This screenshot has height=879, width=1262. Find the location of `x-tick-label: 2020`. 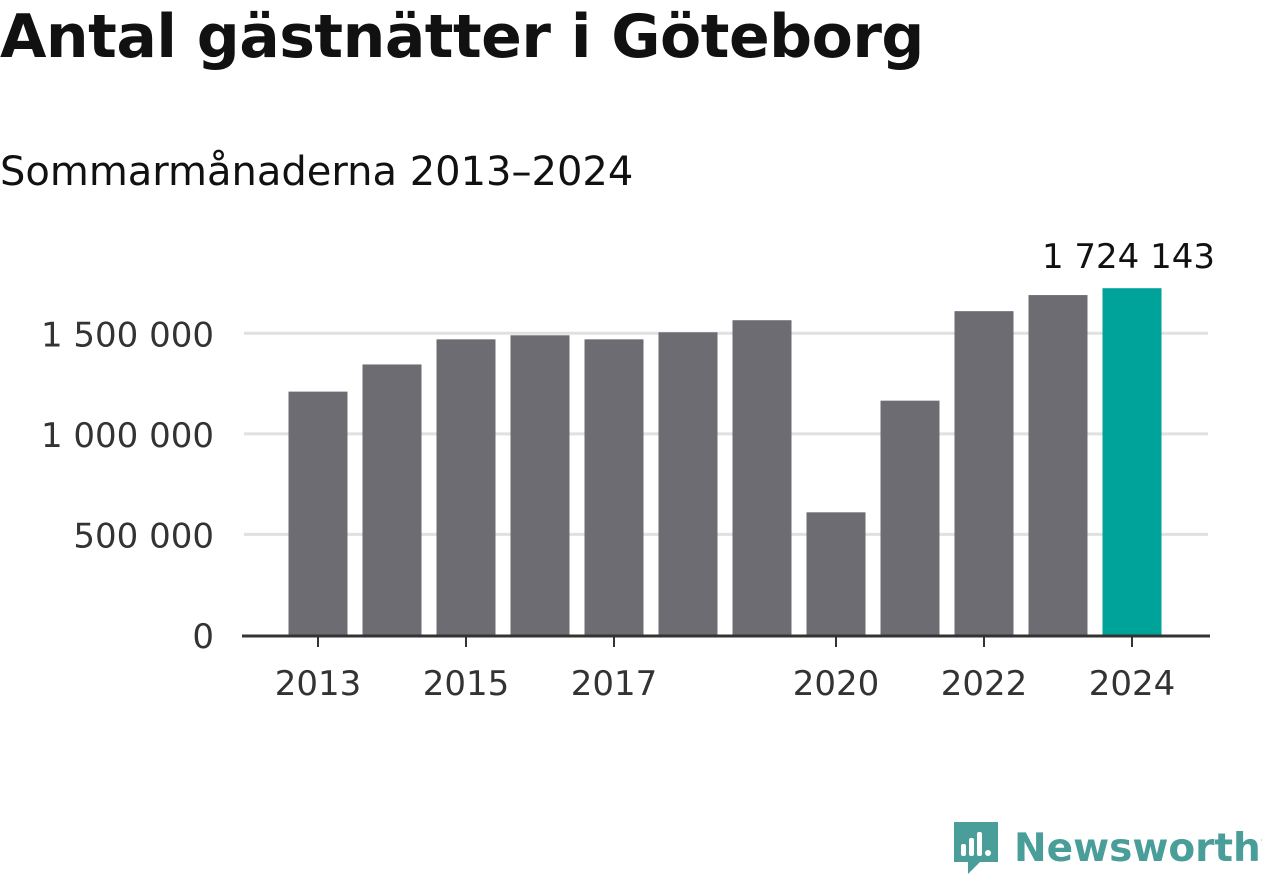

x-tick-label: 2020 is located at coordinates (836, 684).